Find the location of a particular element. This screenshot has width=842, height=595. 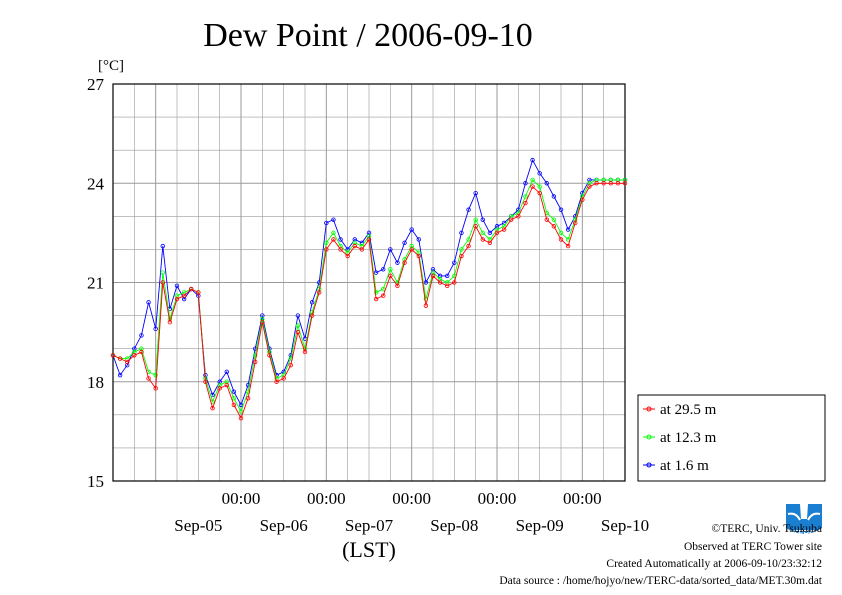

y-tick-label: 15 is located at coordinates (95, 481).